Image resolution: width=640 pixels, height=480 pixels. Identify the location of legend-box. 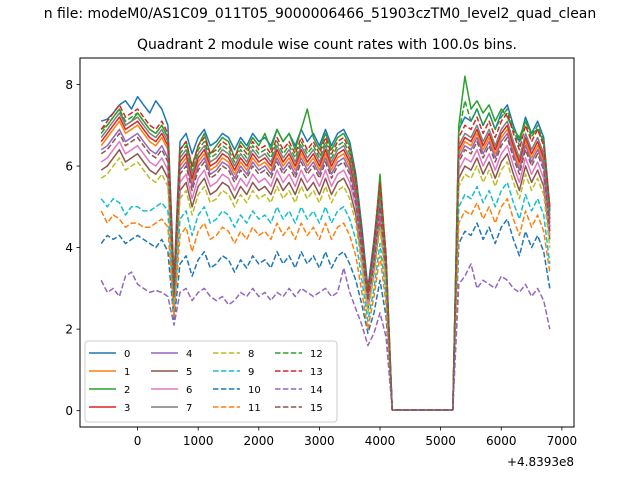
(211, 381).